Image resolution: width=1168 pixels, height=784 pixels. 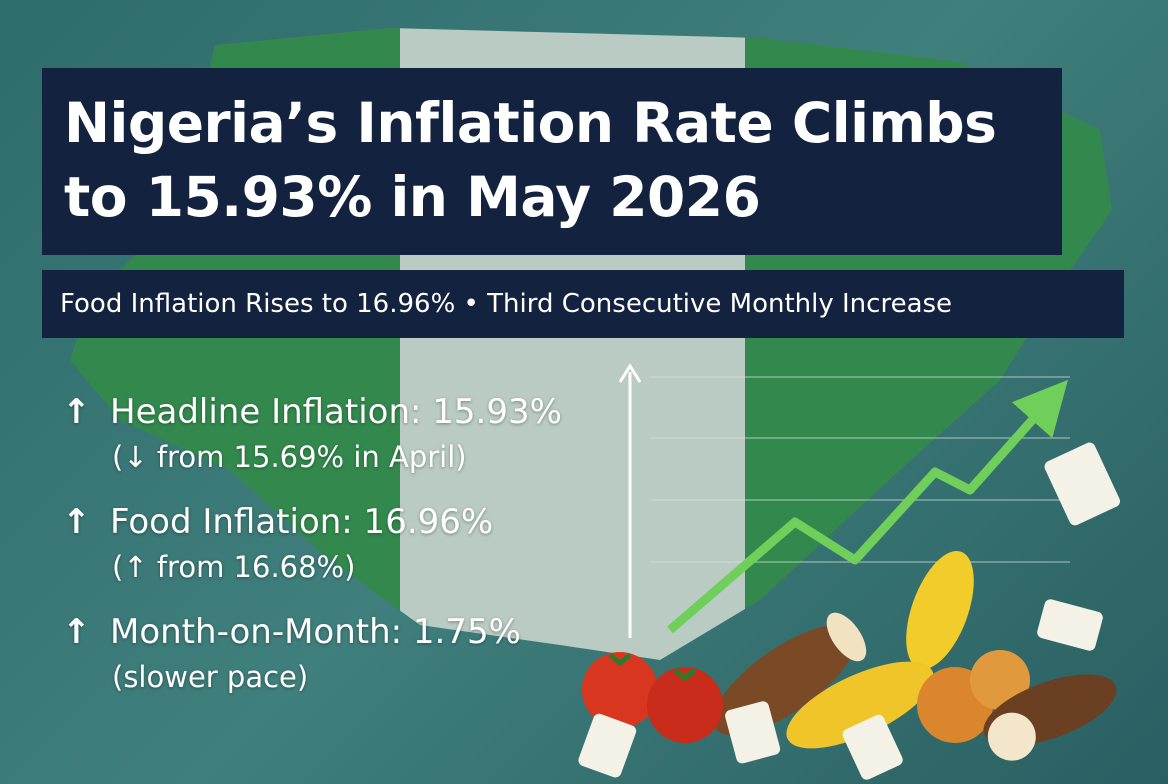 I want to click on stat-label: Headline Inflation: 15.93%, so click(x=336, y=412).